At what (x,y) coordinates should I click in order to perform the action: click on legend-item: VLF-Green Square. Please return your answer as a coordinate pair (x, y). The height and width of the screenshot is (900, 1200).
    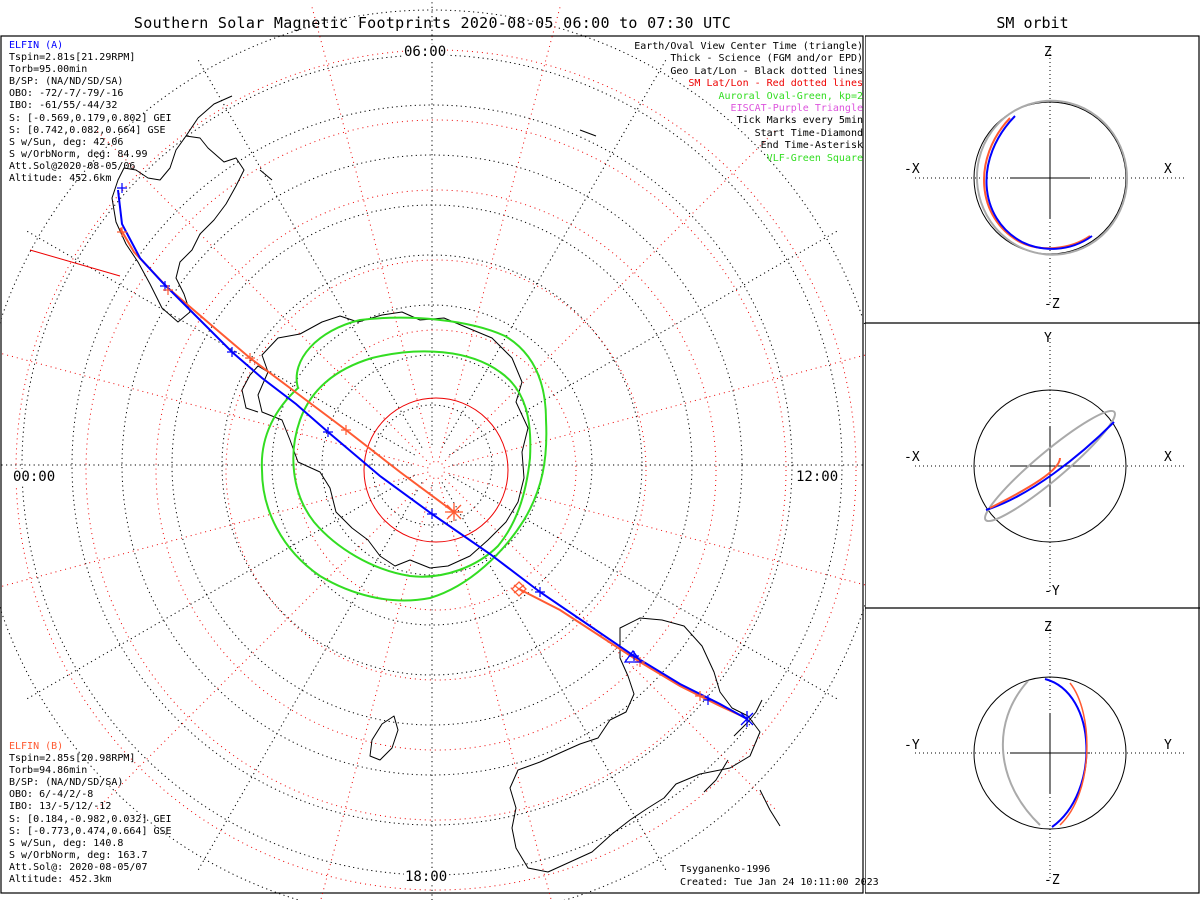
    Looking at the image, I should click on (814, 158).